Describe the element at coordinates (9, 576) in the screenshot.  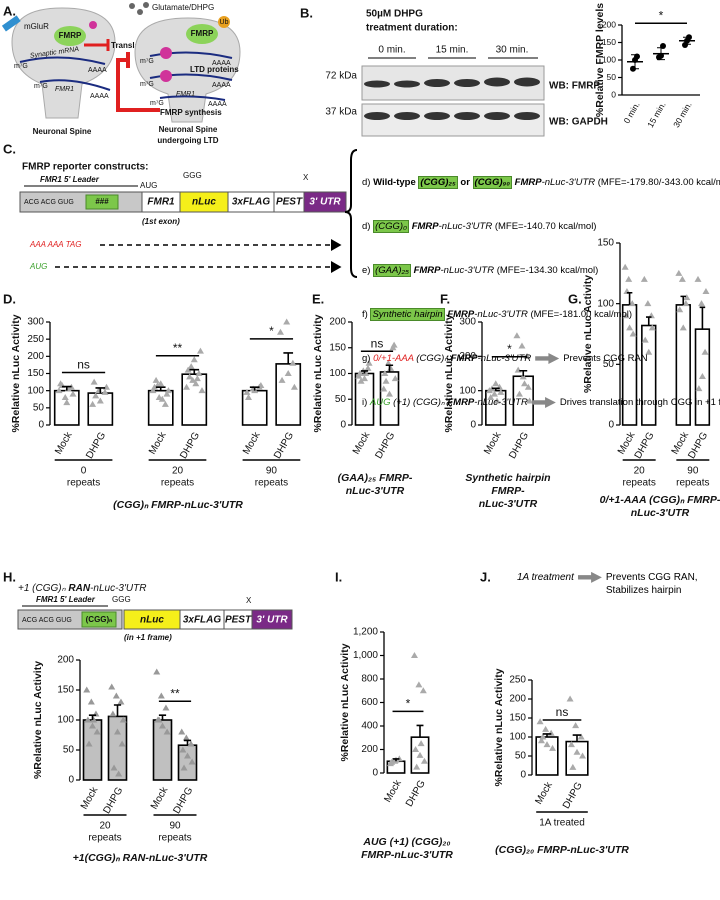
I see `panel-letter: H.` at that location.